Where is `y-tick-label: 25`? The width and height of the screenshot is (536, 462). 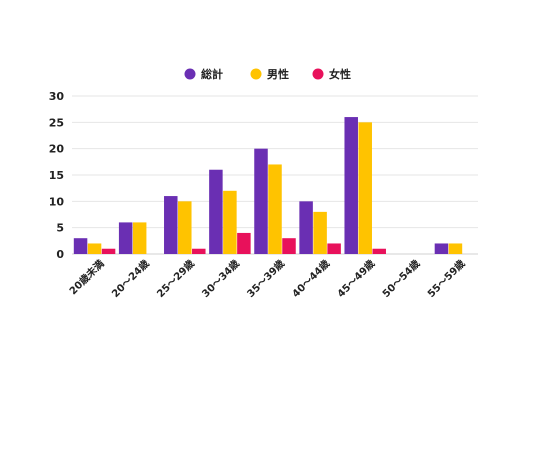 y-tick-label: 25 is located at coordinates (56, 122).